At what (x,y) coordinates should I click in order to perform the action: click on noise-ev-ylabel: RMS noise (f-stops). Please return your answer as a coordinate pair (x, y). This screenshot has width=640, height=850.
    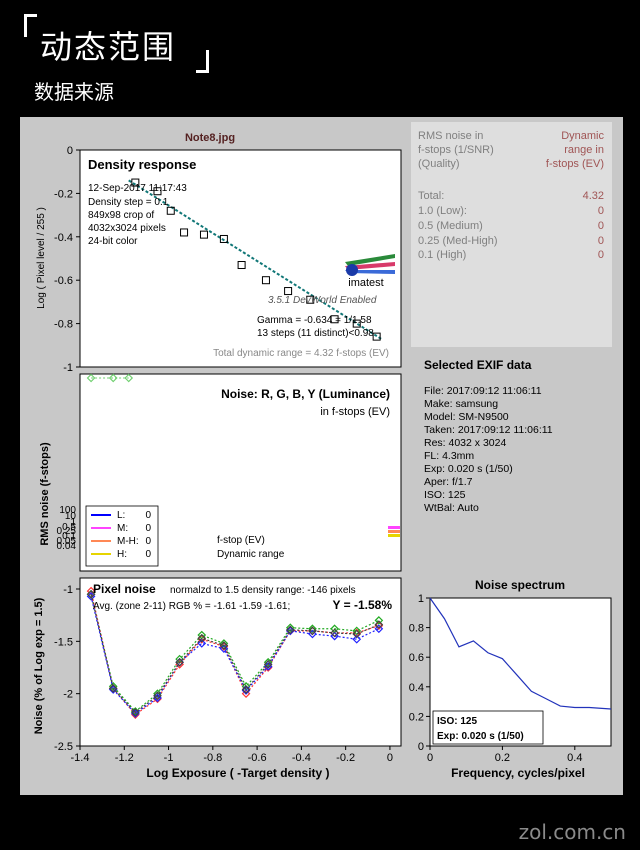
    Looking at the image, I should click on (45, 494).